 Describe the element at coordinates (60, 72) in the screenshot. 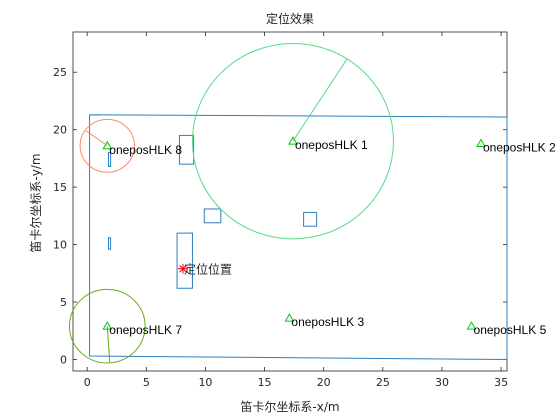

I see `y-tick-label: 25` at that location.